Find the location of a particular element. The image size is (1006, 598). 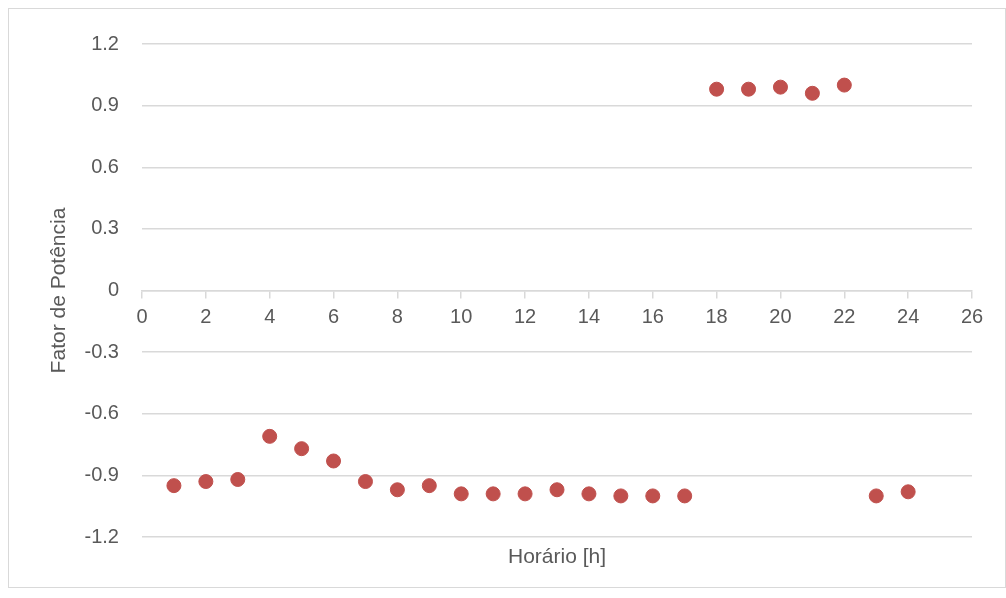

x-tick-label: 8 is located at coordinates (397, 316).